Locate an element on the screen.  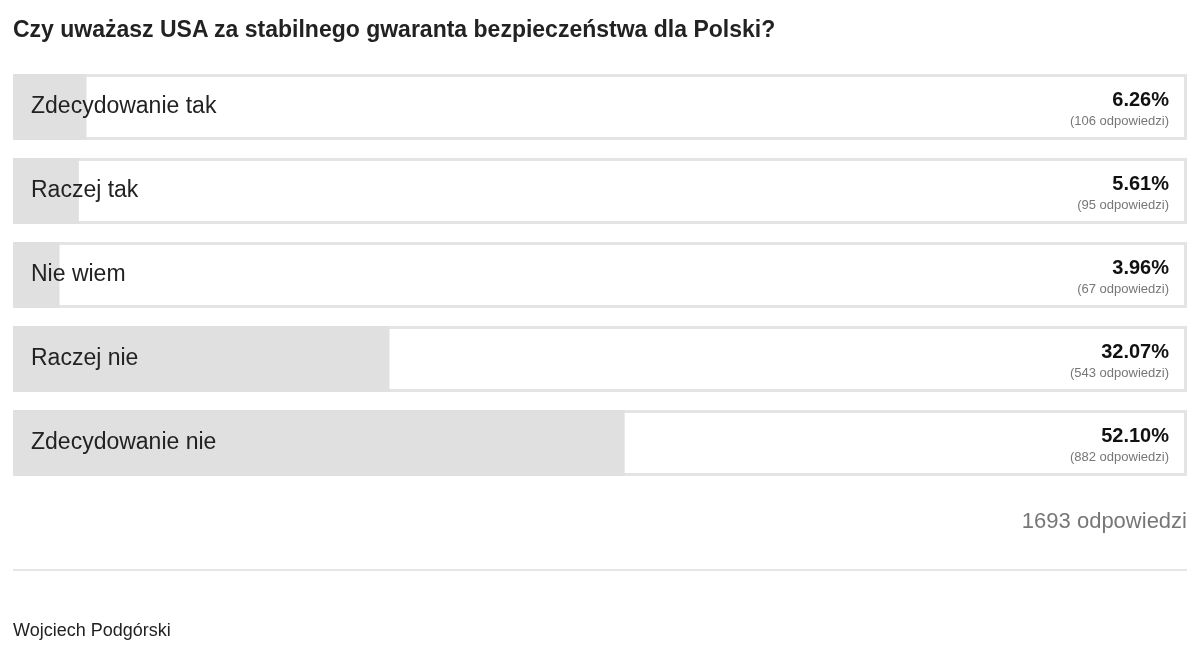
annotation: (67 odpowiedzi) is located at coordinates (1123, 288).